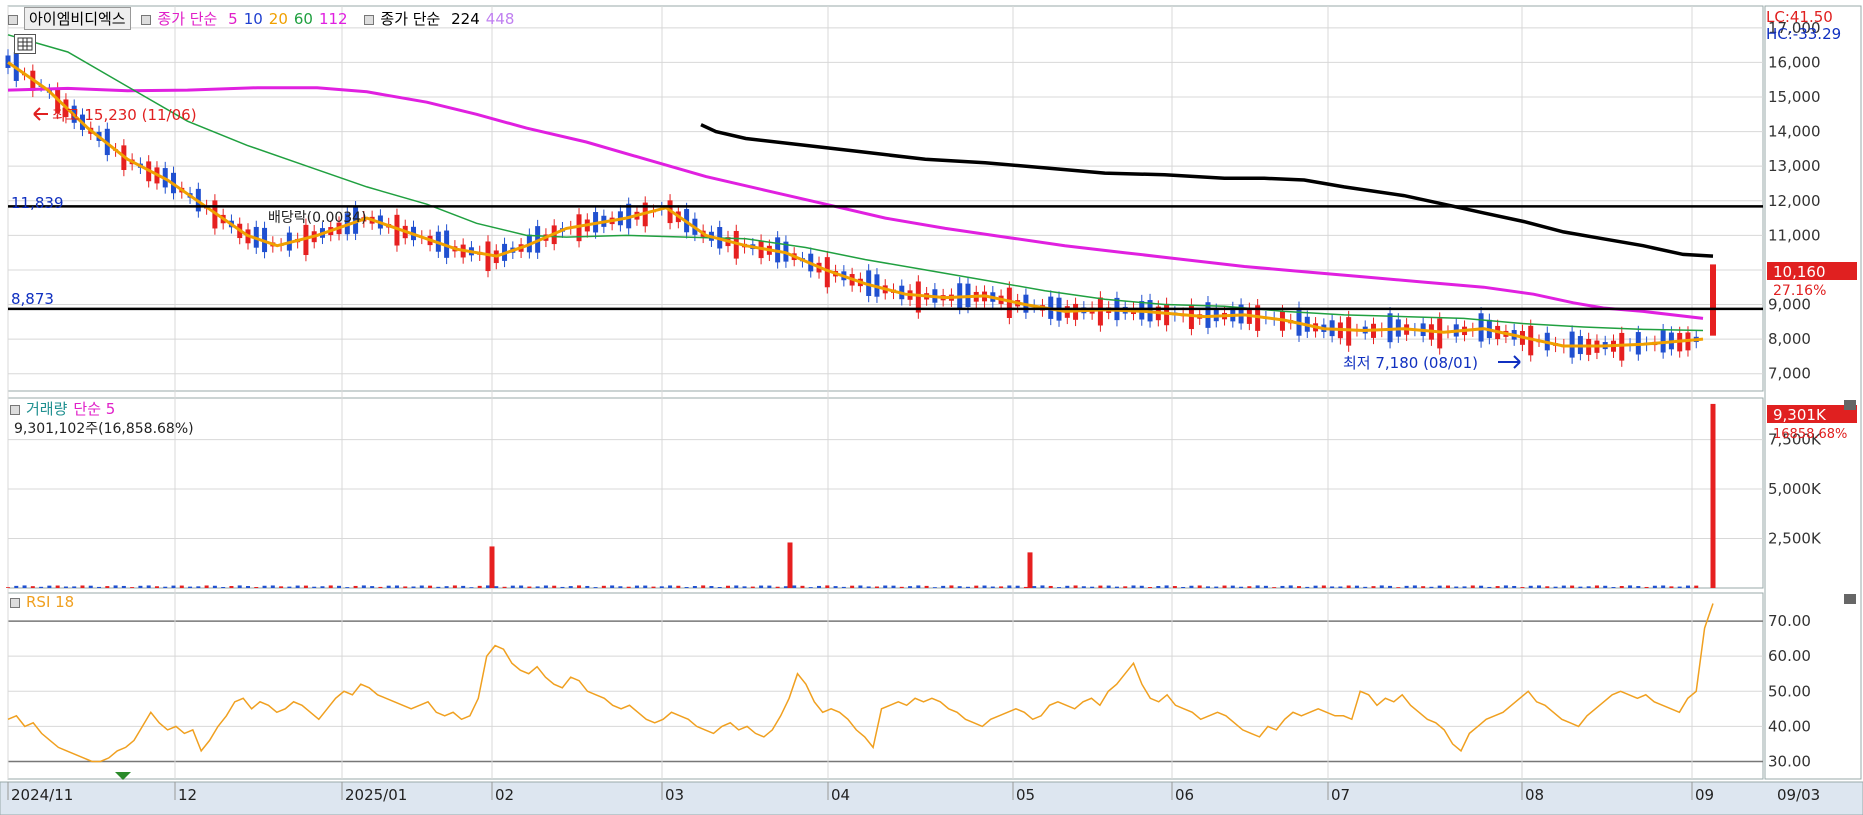 The height and width of the screenshot is (815, 1863). I want to click on price-header: 아이엠비디엑스 종가 단순 5 10 20 60 112 종가 단순 224 448, so click(267, 18).